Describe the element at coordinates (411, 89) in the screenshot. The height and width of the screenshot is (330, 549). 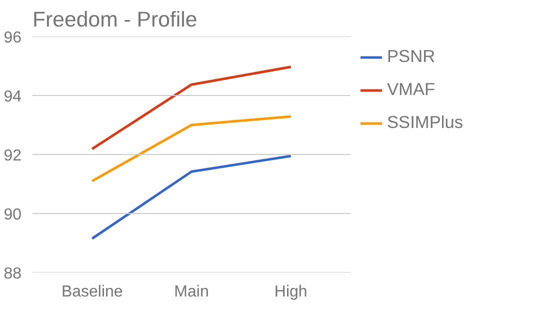
I see `legend-label: VMAF` at that location.